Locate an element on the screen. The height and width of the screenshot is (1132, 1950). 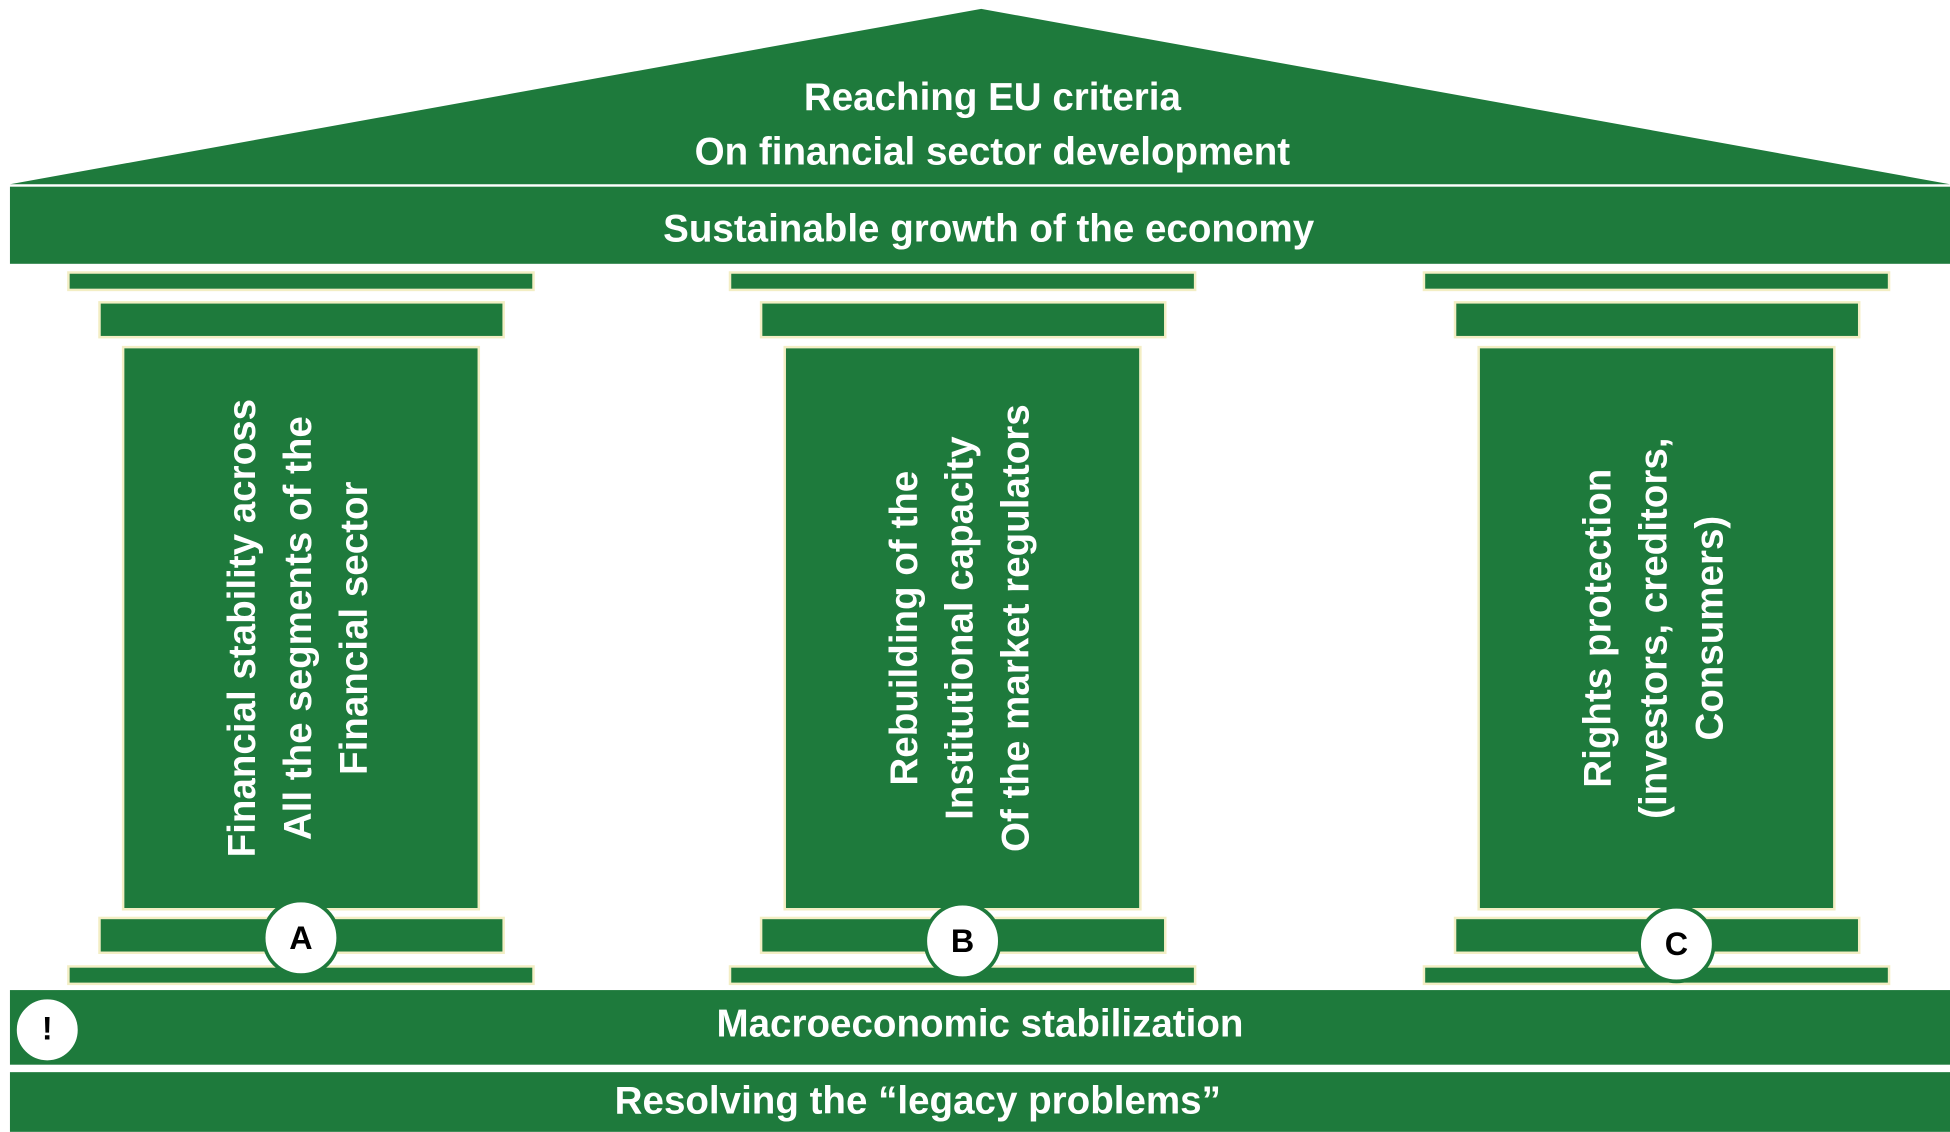
pillar-text: Of the market regulators is located at coordinates (1016, 628).